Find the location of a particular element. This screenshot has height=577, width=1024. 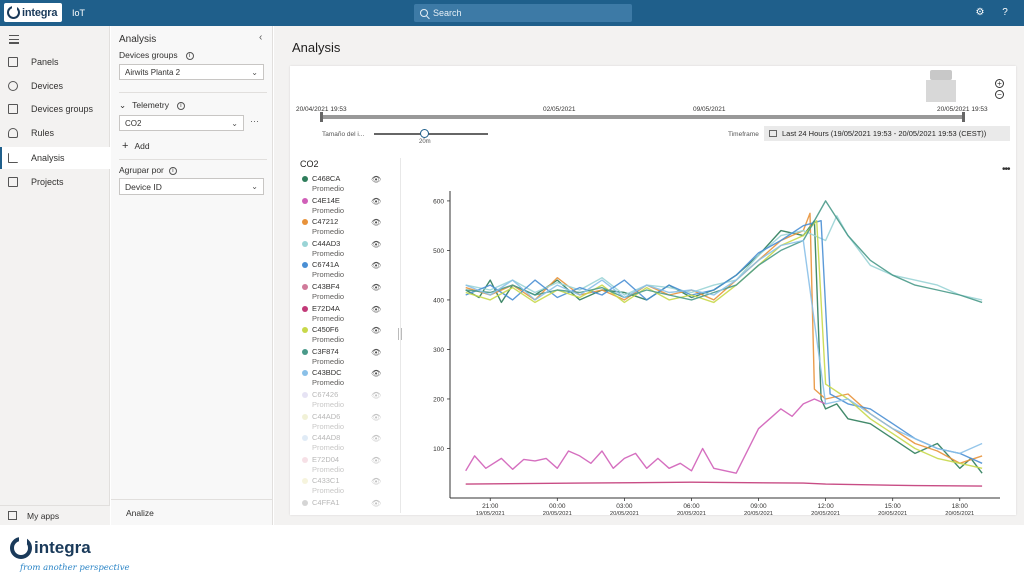

telemetry-label: ⌄ Telemetry i is located at coordinates (152, 105).